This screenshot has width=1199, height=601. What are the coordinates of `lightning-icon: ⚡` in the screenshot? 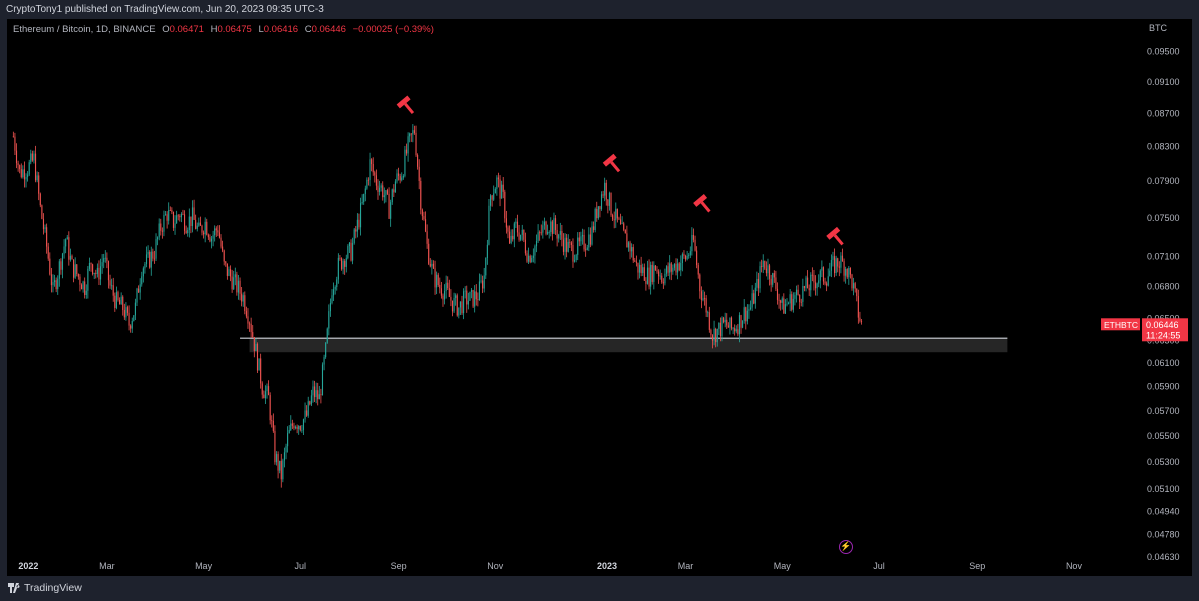 It's located at (846, 547).